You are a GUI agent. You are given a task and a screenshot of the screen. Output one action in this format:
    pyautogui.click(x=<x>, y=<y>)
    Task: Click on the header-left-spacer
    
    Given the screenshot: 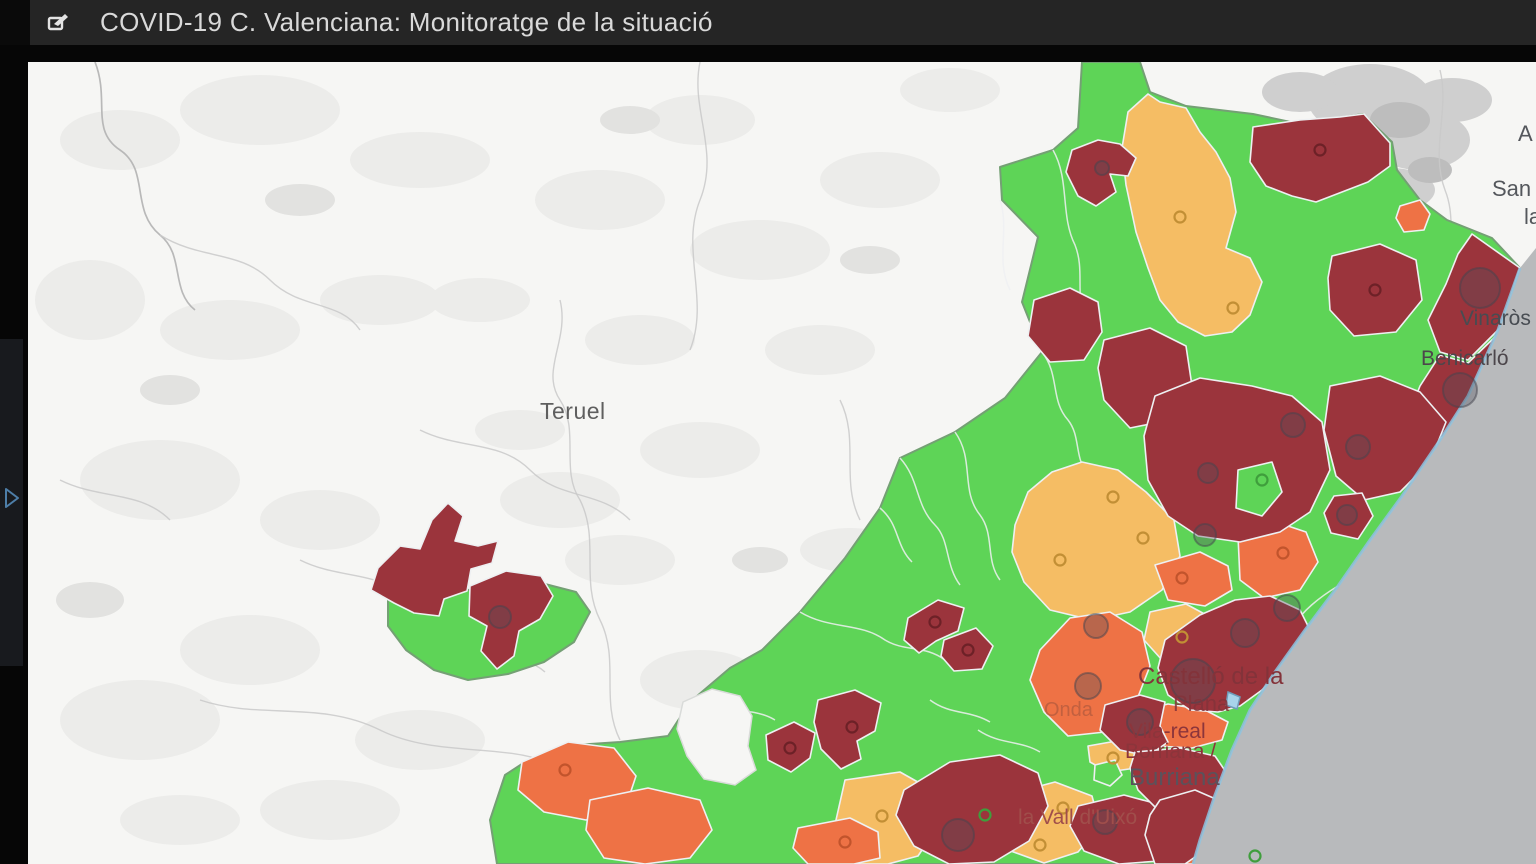 What is the action you would take?
    pyautogui.click(x=15, y=22)
    